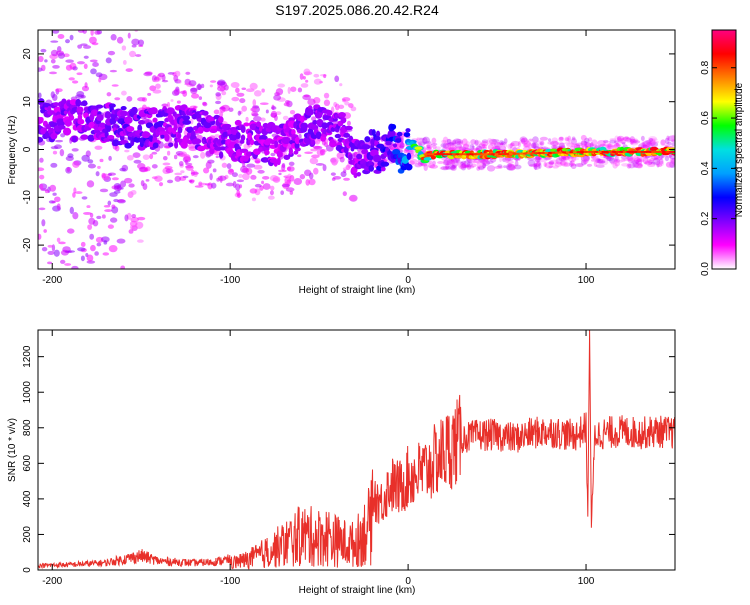 This screenshot has height=605, width=750. Describe the element at coordinates (718, 168) in the screenshot. I see `colorbar-ticks: 0.0 0.2 0.4 0.6 0.8` at that location.